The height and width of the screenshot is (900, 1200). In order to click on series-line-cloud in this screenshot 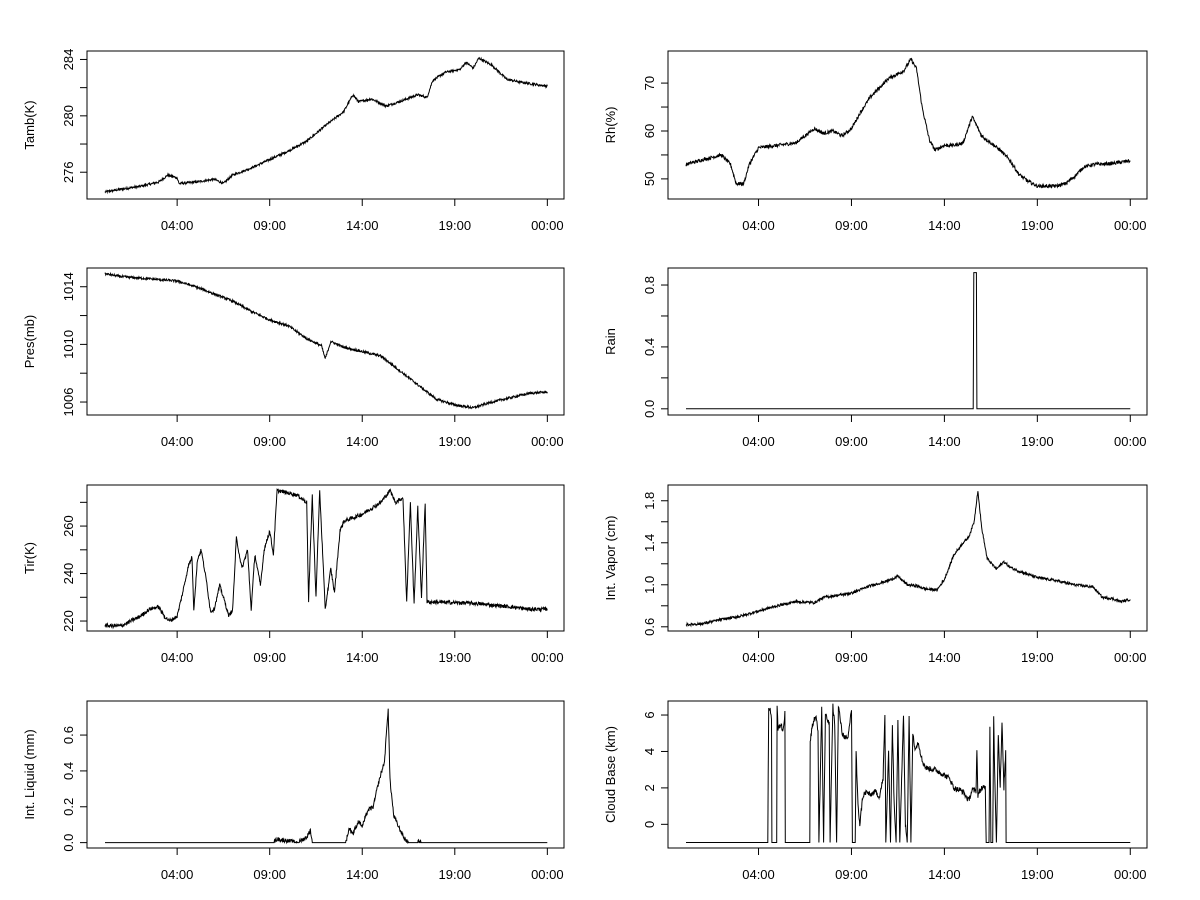, I will do `click(908, 773)`.